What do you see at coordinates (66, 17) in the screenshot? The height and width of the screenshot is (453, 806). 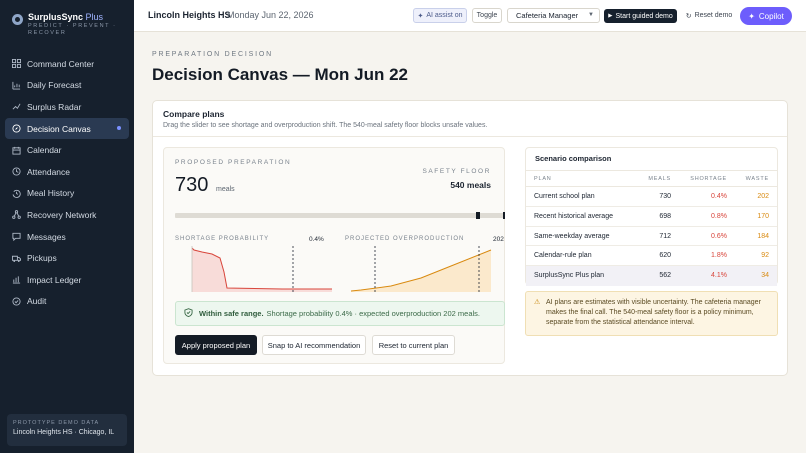 I see `brand-name: SurplusSync Plus` at bounding box center [66, 17].